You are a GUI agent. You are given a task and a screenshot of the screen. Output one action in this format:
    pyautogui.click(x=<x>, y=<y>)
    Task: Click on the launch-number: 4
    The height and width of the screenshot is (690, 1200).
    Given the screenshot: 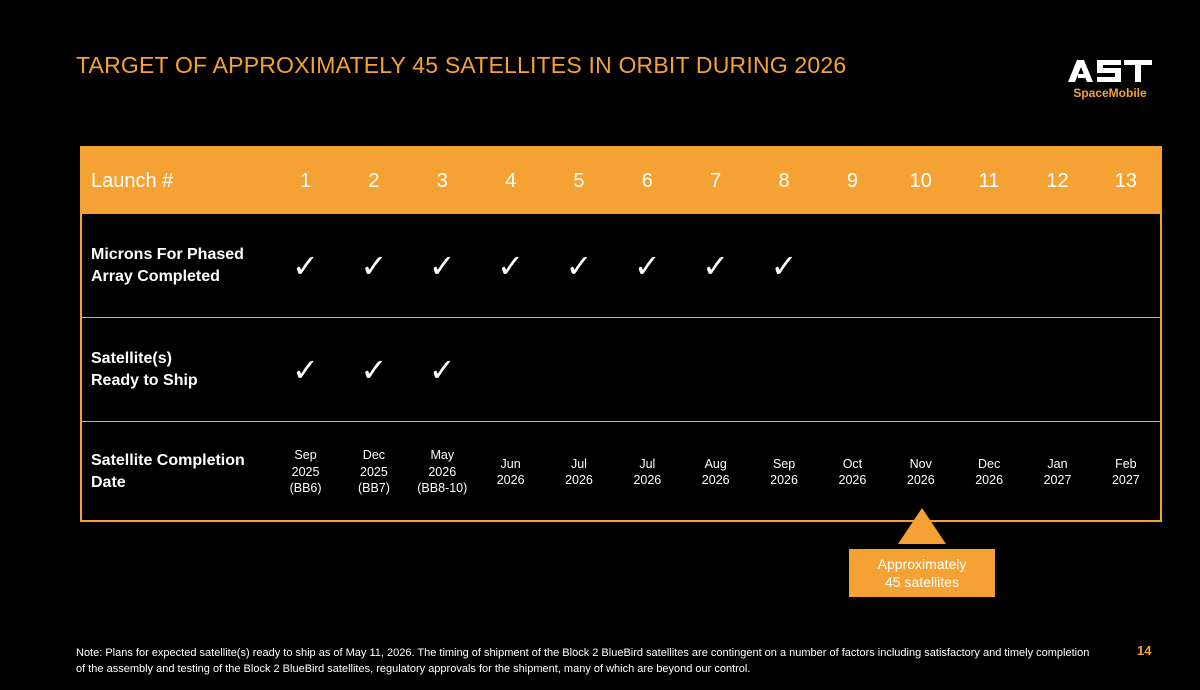 What is the action you would take?
    pyautogui.click(x=511, y=180)
    